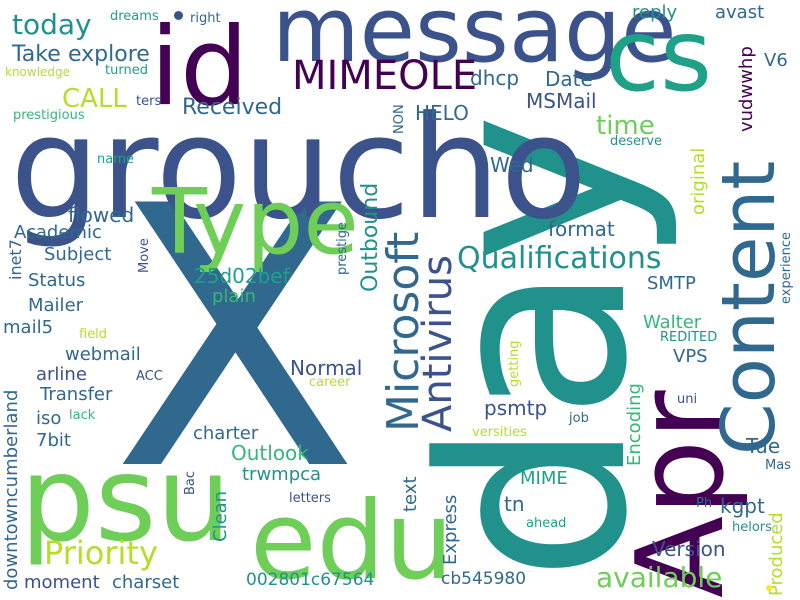 This screenshot has height=600, width=800. What do you see at coordinates (310, 498) in the screenshot?
I see `word-letters: letters` at bounding box center [310, 498].